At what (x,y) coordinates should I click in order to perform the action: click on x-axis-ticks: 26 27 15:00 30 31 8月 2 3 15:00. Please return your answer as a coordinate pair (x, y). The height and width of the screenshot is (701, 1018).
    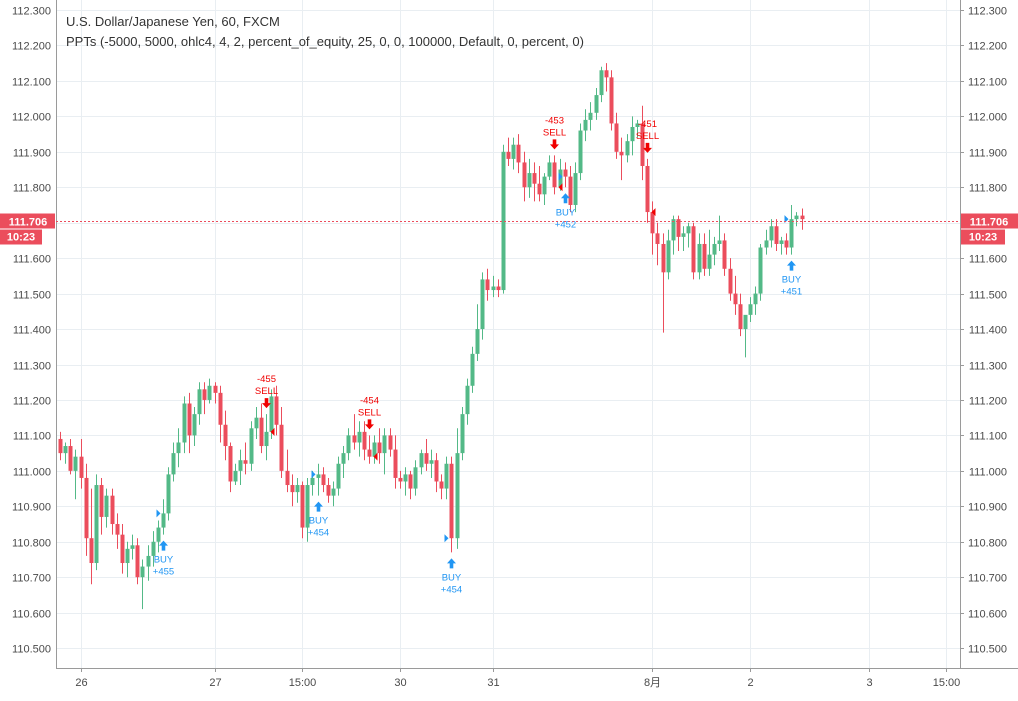
    Looking at the image, I should click on (517, 678).